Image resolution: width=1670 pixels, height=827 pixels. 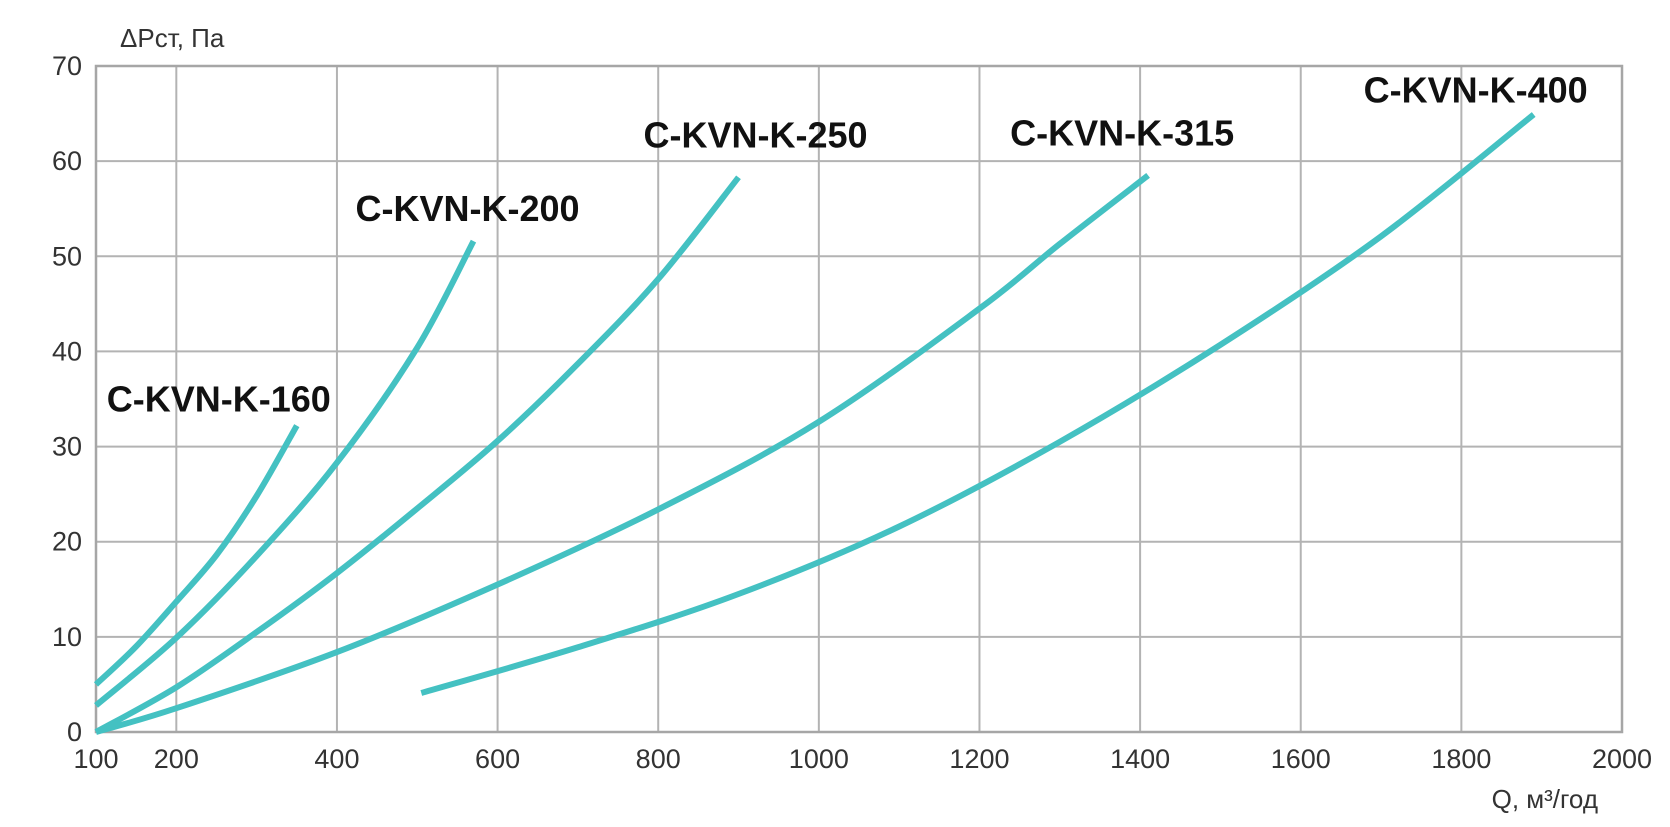 I want to click on y-tick-label: 40, so click(x=67, y=351).